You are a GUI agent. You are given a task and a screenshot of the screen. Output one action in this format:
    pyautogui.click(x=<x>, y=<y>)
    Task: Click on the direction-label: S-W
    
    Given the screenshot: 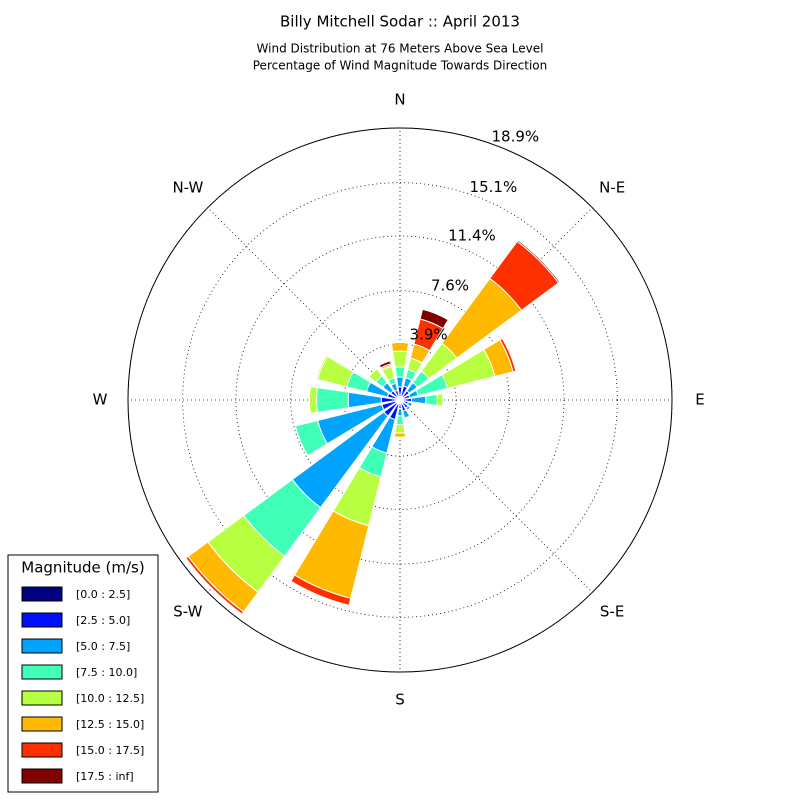 What is the action you would take?
    pyautogui.click(x=187, y=612)
    